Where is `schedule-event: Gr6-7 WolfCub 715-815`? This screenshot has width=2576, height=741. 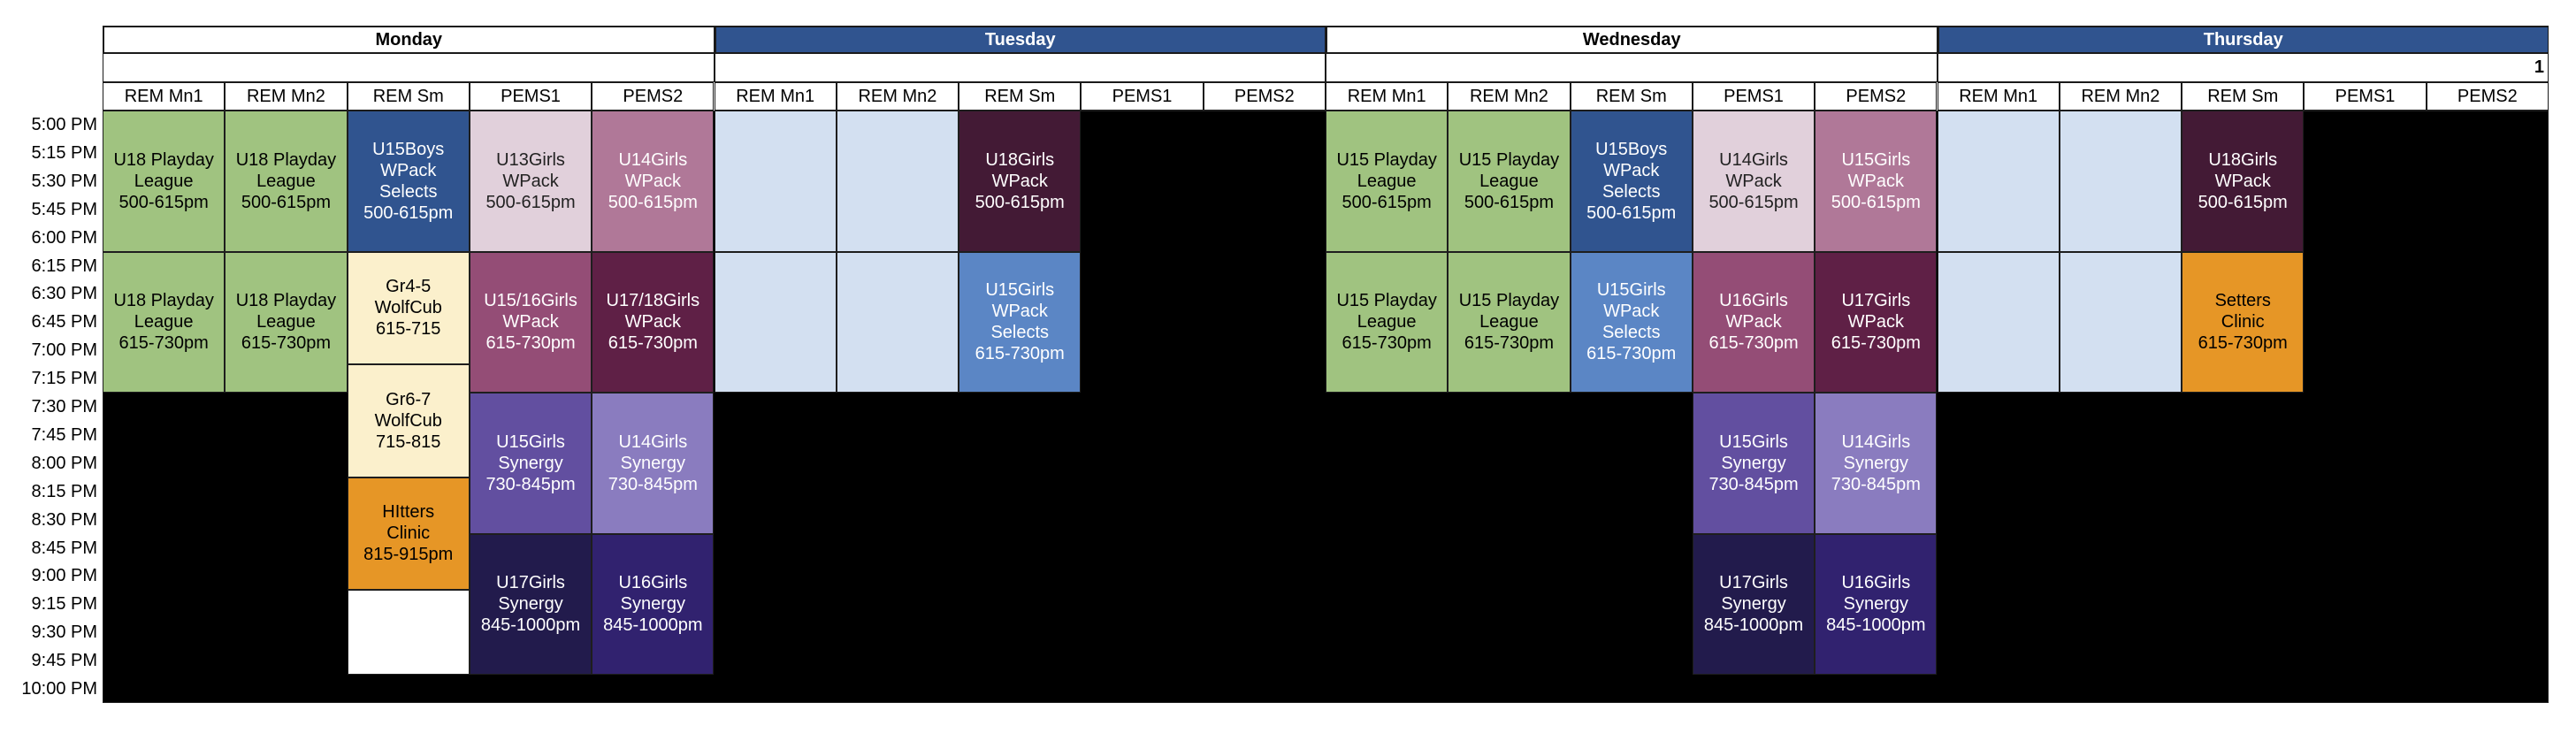 schedule-event: Gr6-7 WolfCub 715-815 is located at coordinates (409, 420).